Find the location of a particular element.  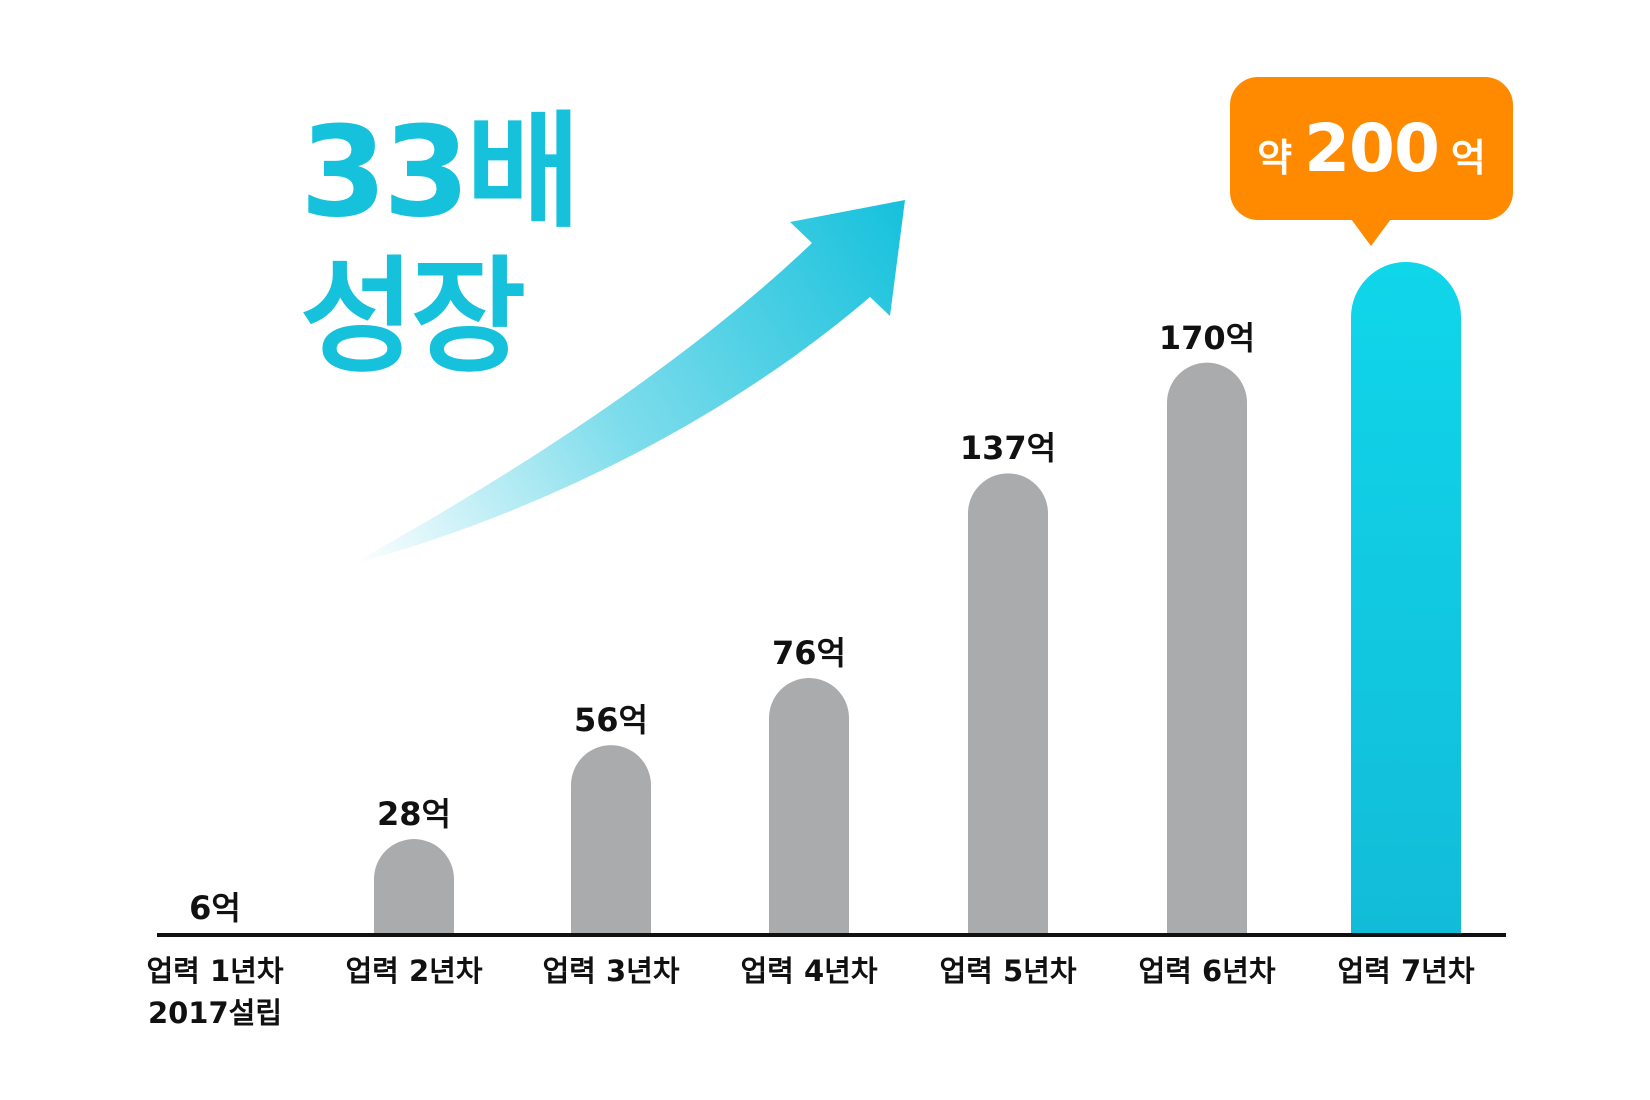

bar-value-label-1: 6억 is located at coordinates (215, 908).